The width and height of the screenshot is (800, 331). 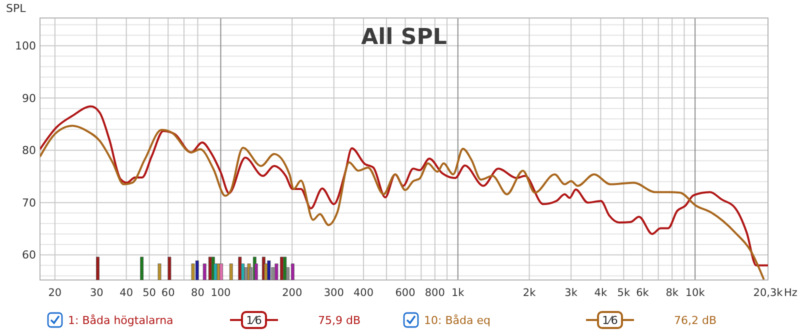 What do you see at coordinates (695, 320) in the screenshot?
I see `text: 76,2 dB` at bounding box center [695, 320].